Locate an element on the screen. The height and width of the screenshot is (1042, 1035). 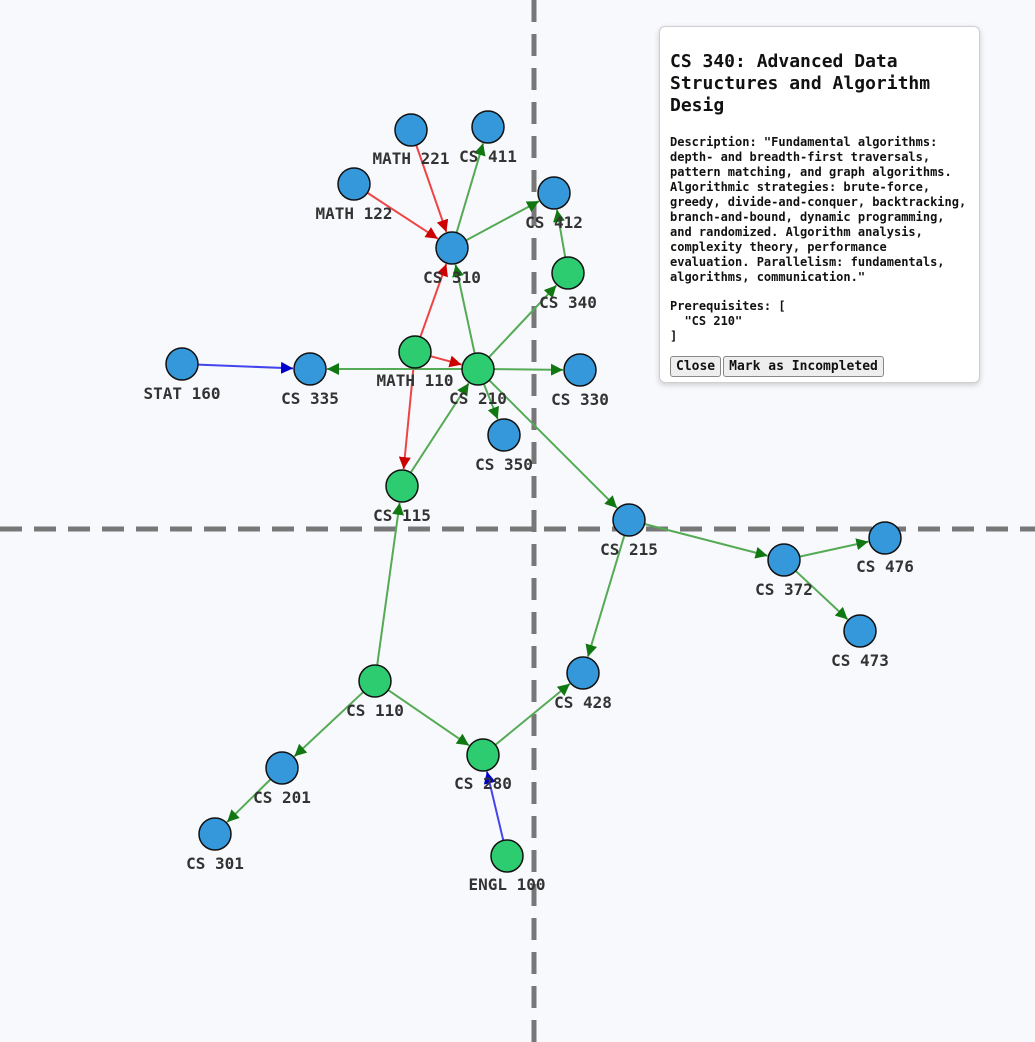
course-node-label: CS 428 is located at coordinates (583, 702).